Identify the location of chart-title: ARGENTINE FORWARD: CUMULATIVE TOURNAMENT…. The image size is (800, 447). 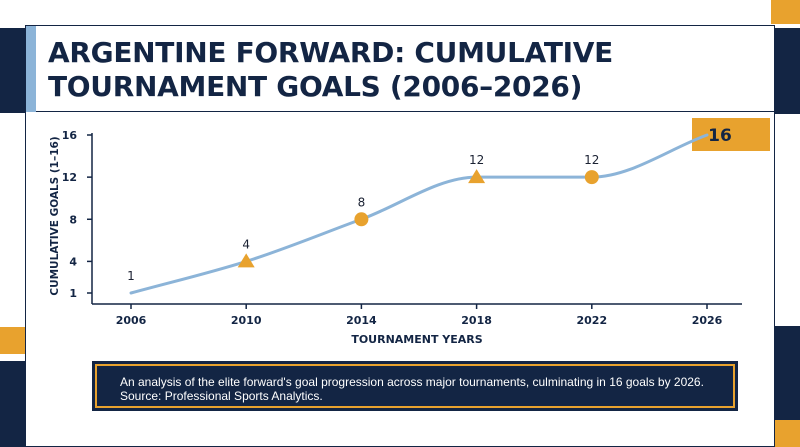
(330, 69).